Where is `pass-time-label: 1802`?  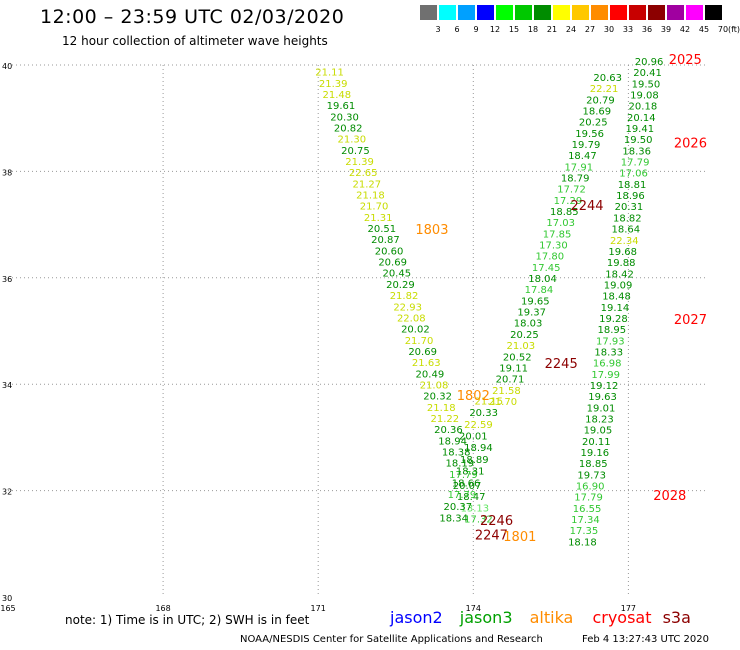
pass-time-label: 1802 is located at coordinates (473, 396).